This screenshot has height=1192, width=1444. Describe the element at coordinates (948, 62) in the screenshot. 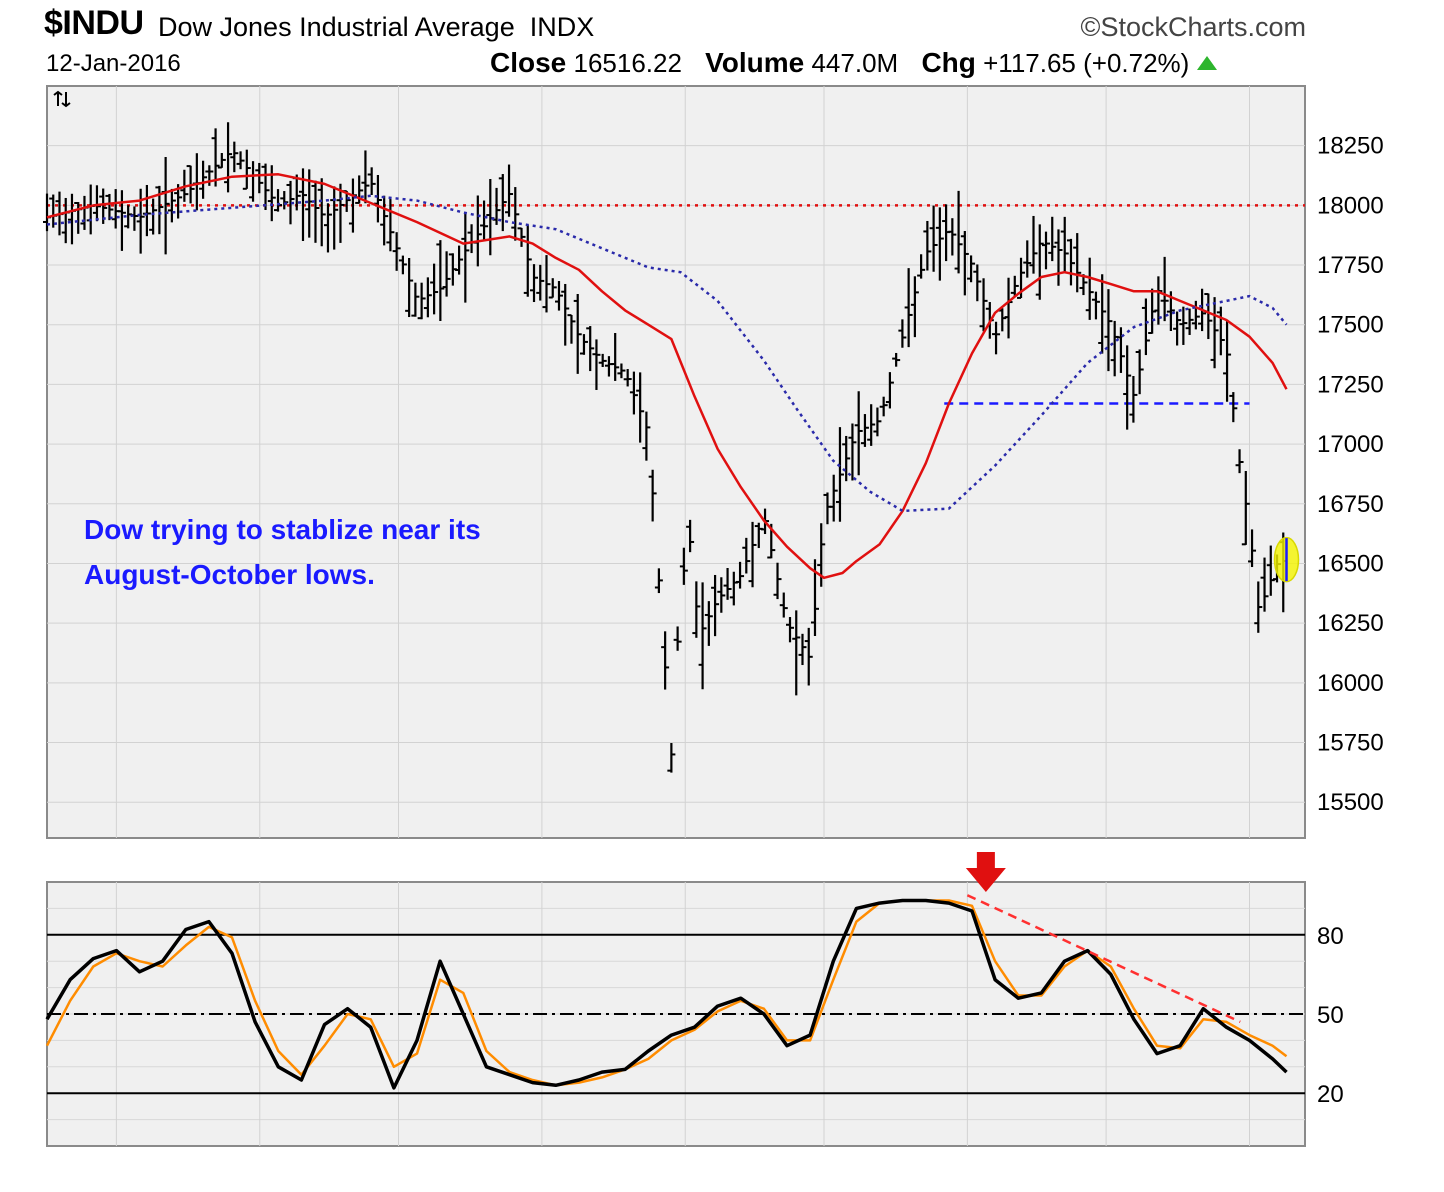

I see `chg-label: Chg` at that location.